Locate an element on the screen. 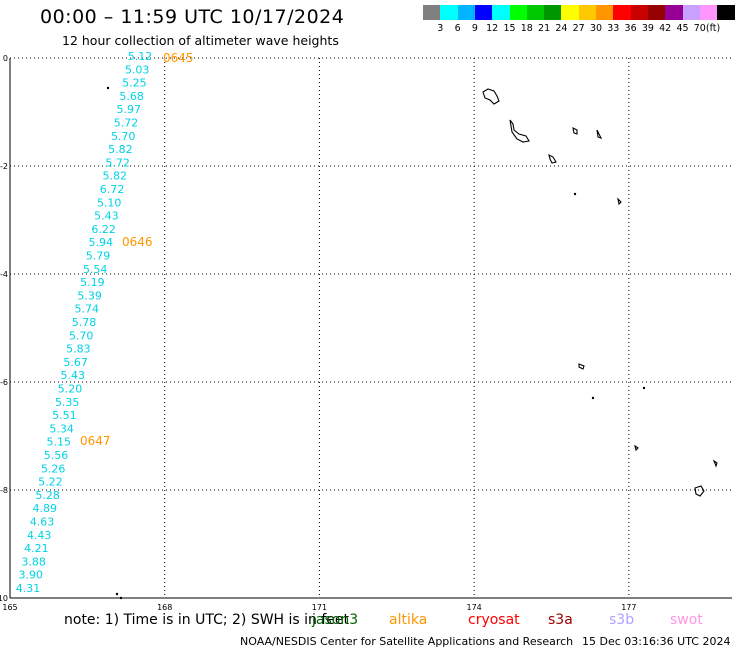  wave-height-label: 5.51 is located at coordinates (64, 415).